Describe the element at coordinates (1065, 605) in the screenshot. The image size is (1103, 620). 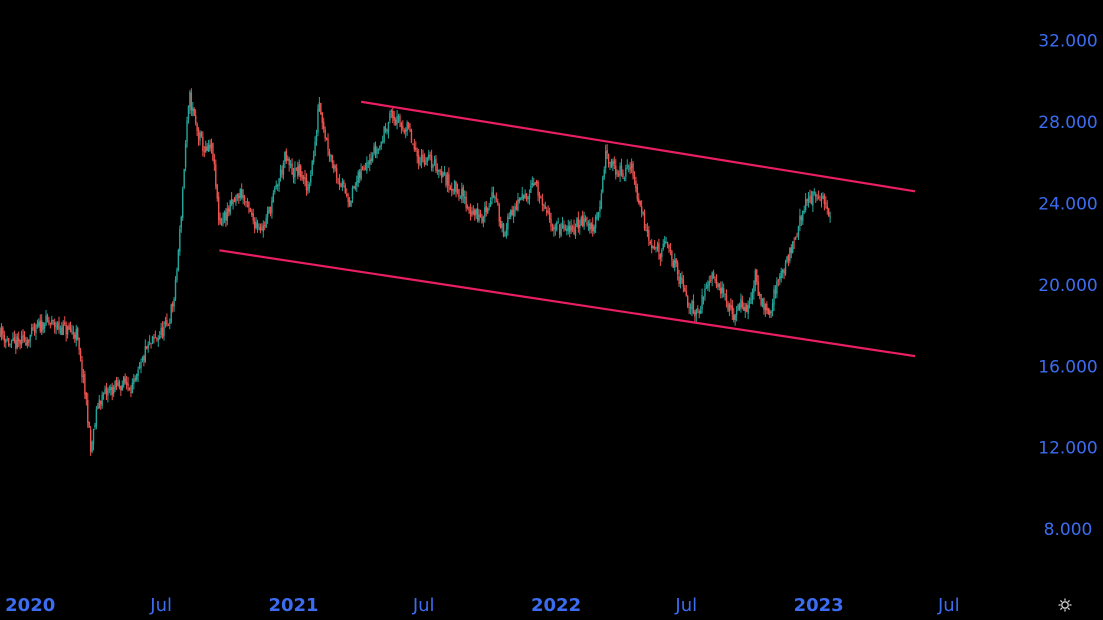
I see `settings-gear-icon` at that location.